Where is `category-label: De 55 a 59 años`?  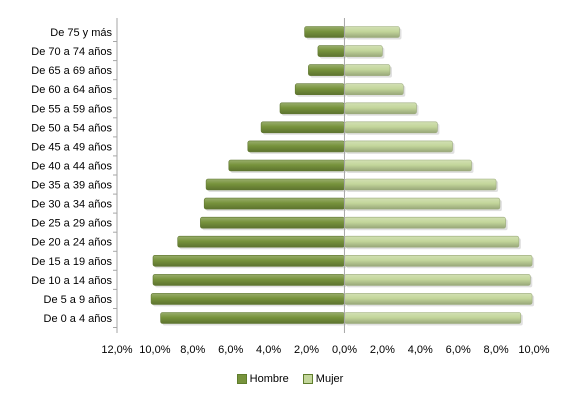
category-label: De 55 a 59 años is located at coordinates (71, 109).